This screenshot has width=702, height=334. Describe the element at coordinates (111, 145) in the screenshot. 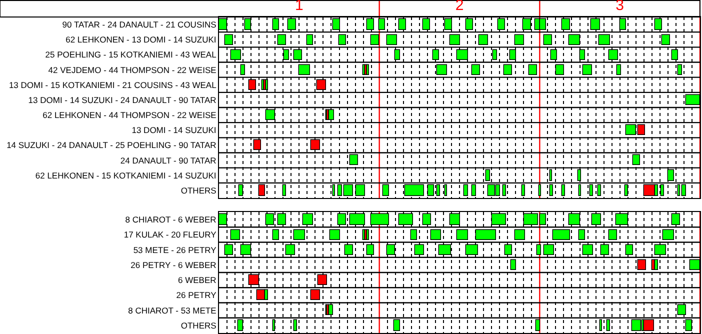

I see `y-tick-label: 14 SUZUKI - 24 DANAULT - 25 POEHLING - 90 TATAR` at that location.